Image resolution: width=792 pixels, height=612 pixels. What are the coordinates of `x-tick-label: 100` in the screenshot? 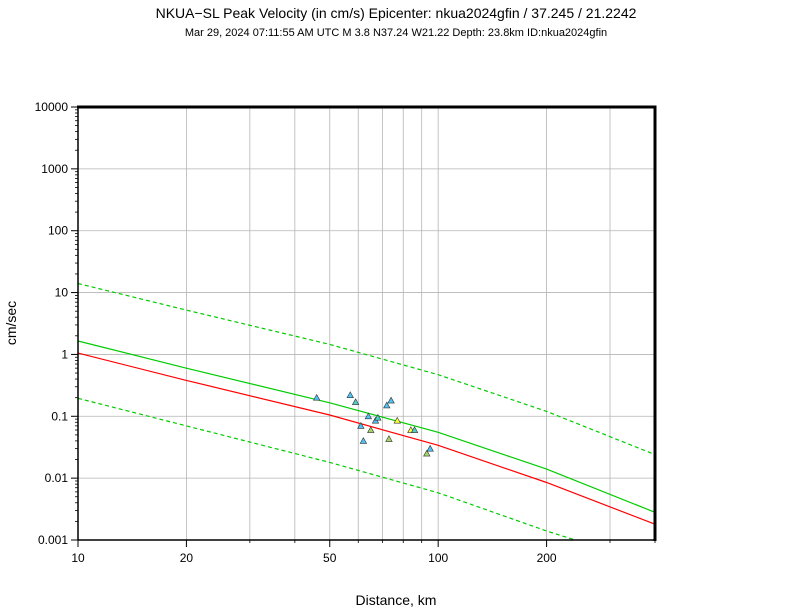 It's located at (438, 558).